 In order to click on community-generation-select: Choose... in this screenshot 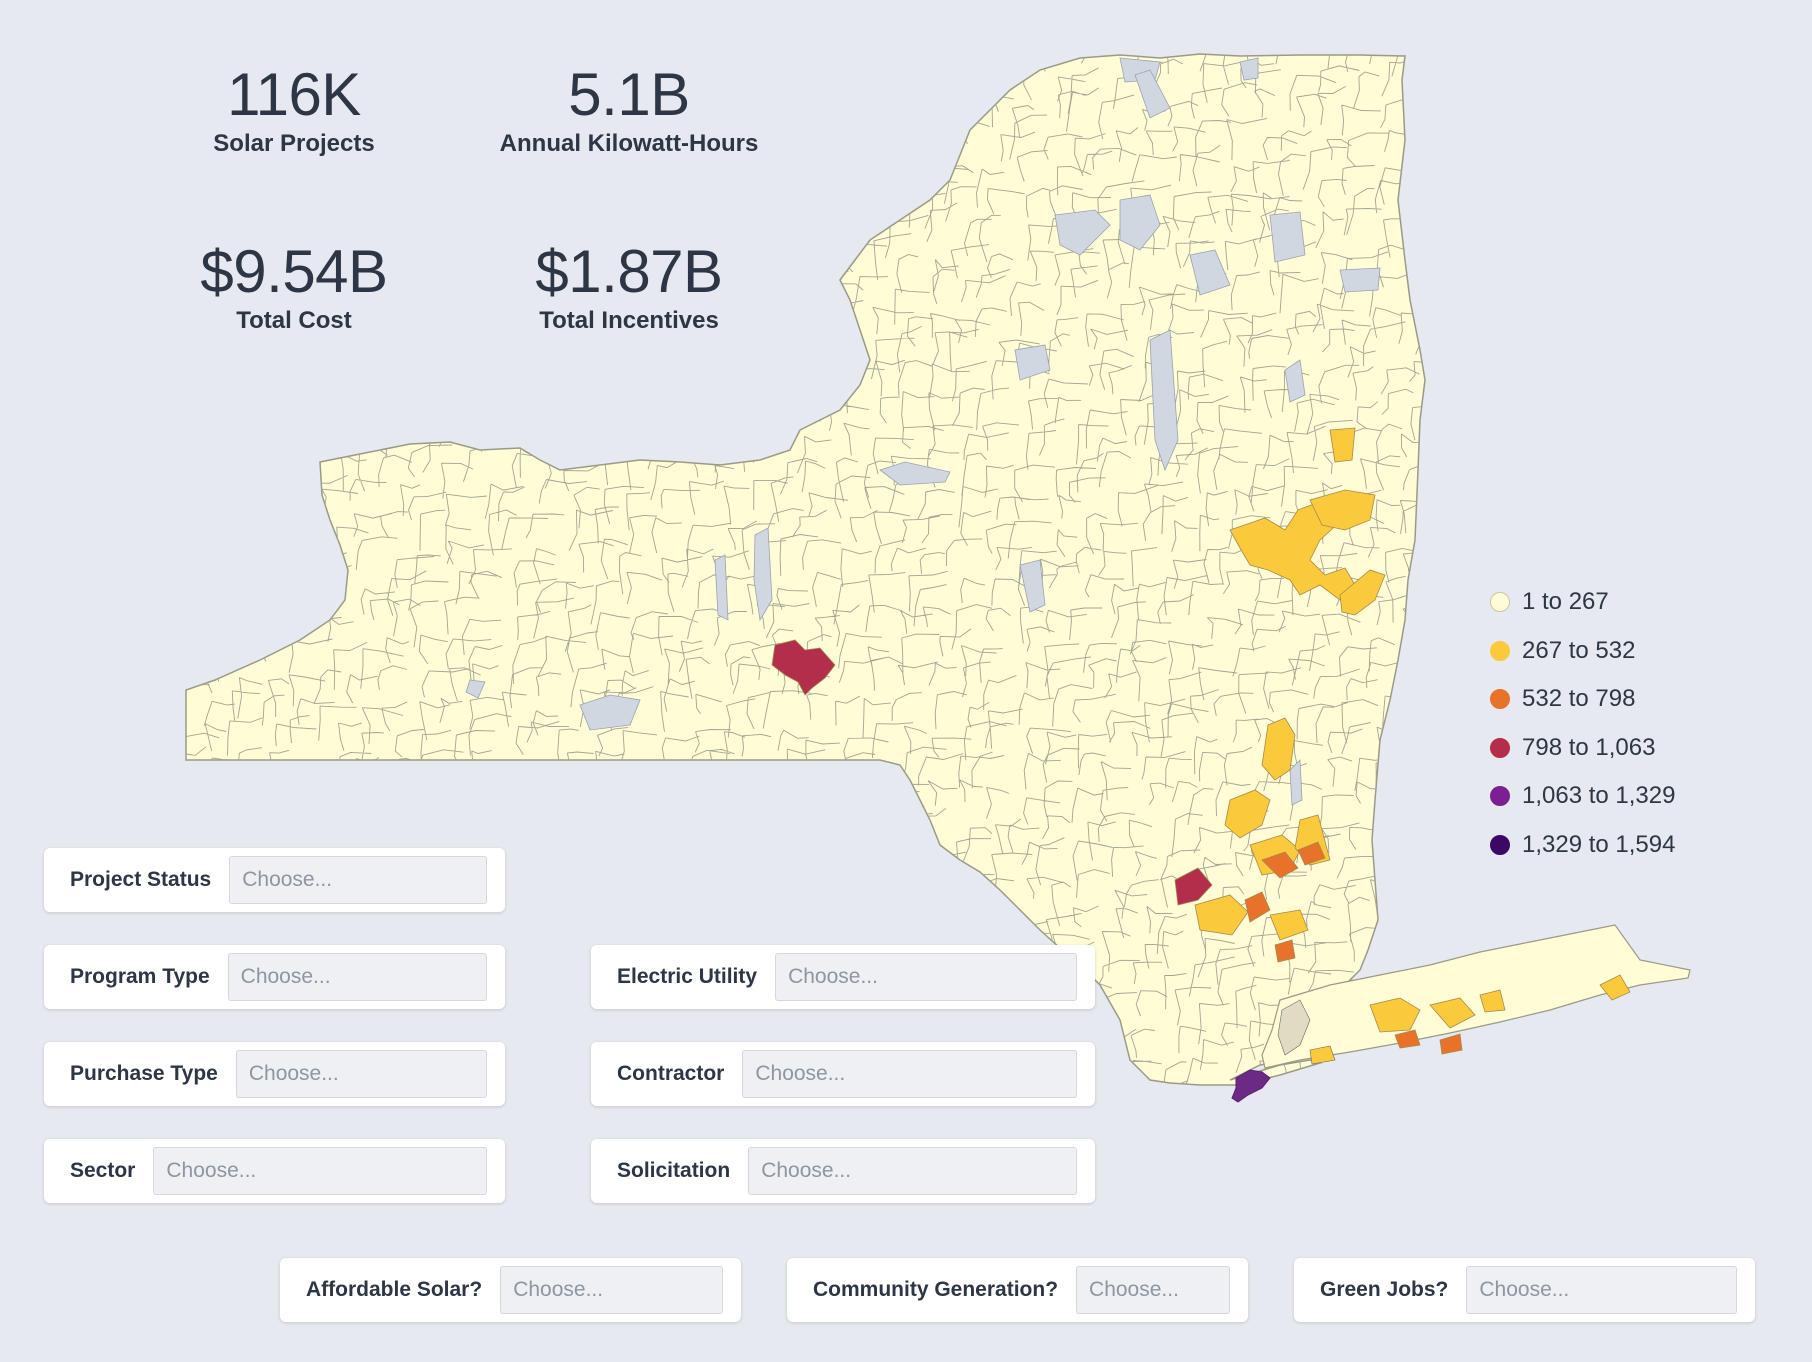, I will do `click(1153, 1290)`.